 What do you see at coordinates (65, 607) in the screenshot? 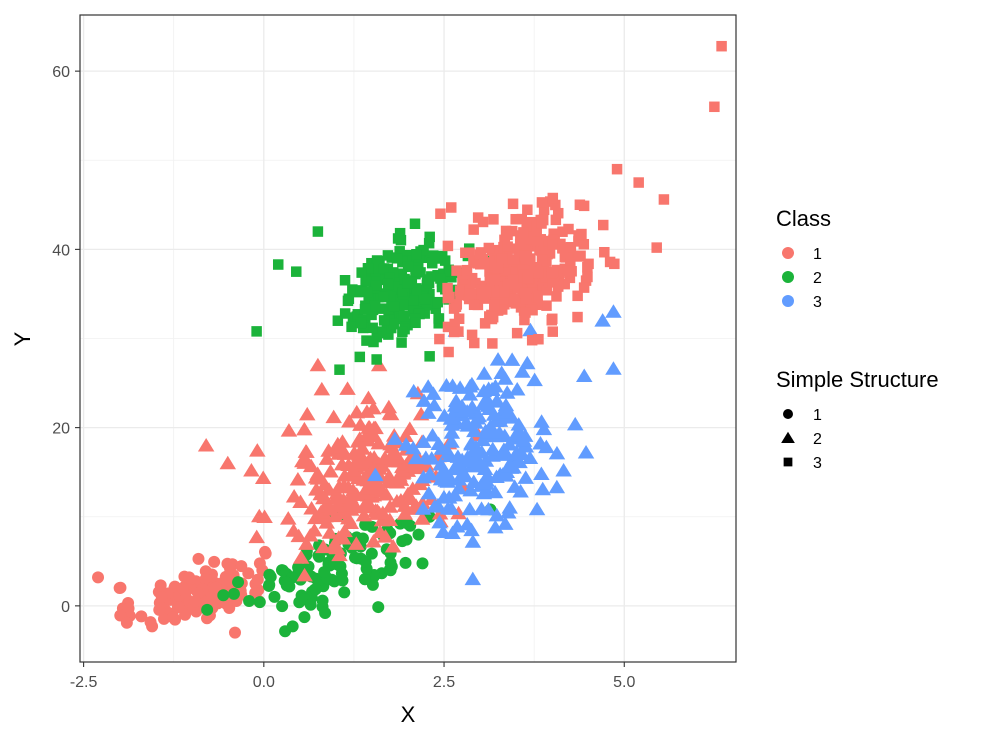
I see `y-tick-label: 0` at bounding box center [65, 607].